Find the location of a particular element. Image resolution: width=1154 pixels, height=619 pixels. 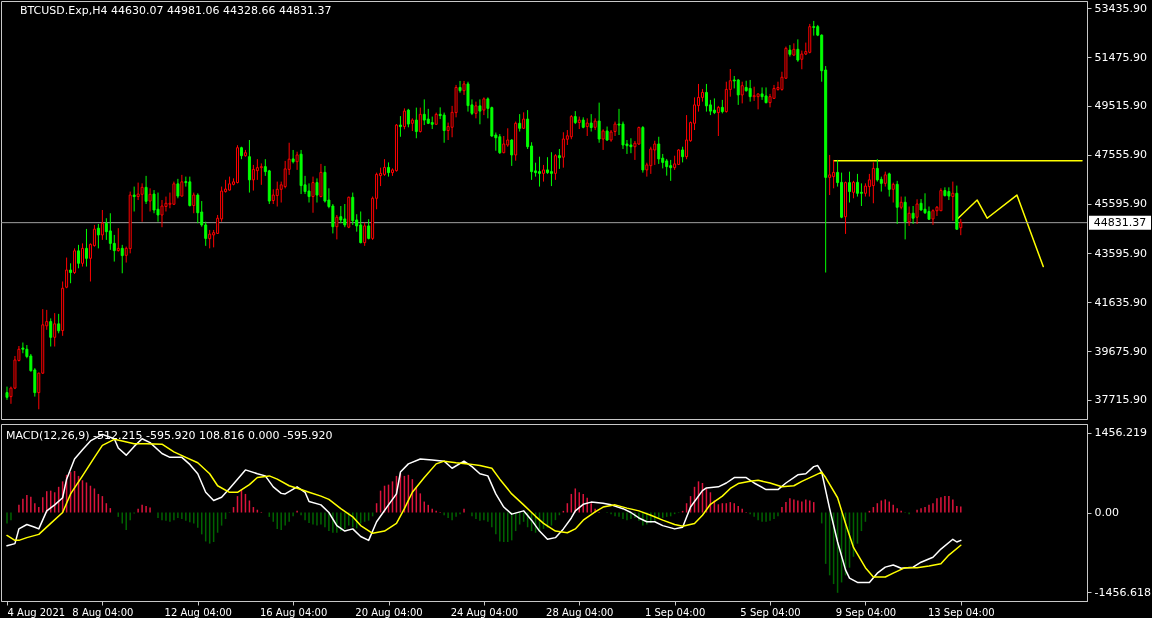

y-tick-label: 53435.90 is located at coordinates (1120, 8).